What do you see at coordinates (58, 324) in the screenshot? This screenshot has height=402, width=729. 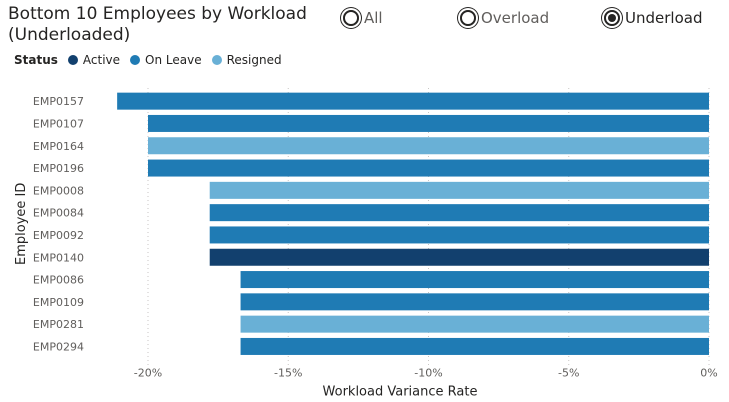 I see `y-tick-label: EMP0281` at bounding box center [58, 324].